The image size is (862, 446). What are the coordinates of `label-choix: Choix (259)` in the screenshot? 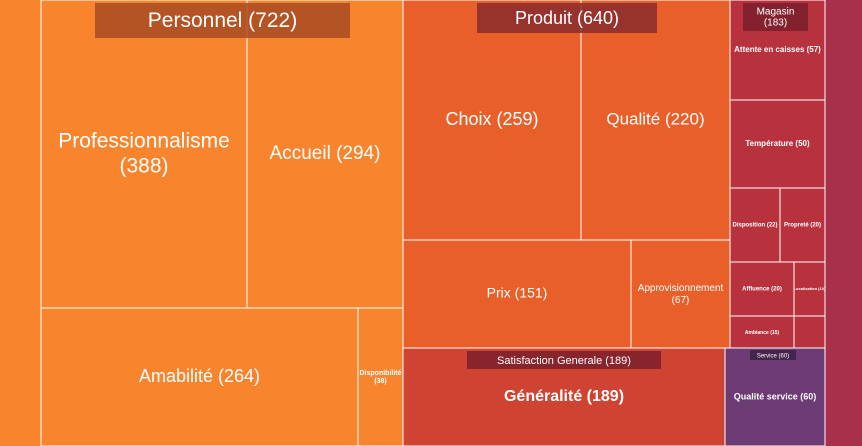 It's located at (491, 119).